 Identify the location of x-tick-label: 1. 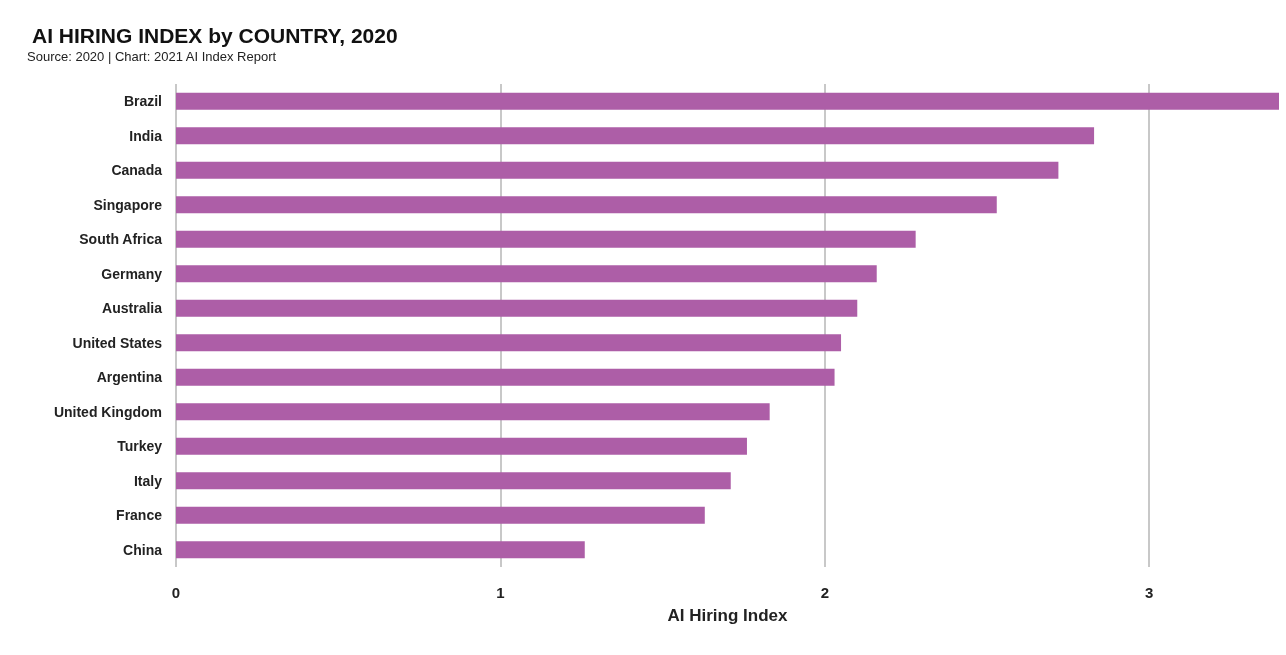
(500, 592).